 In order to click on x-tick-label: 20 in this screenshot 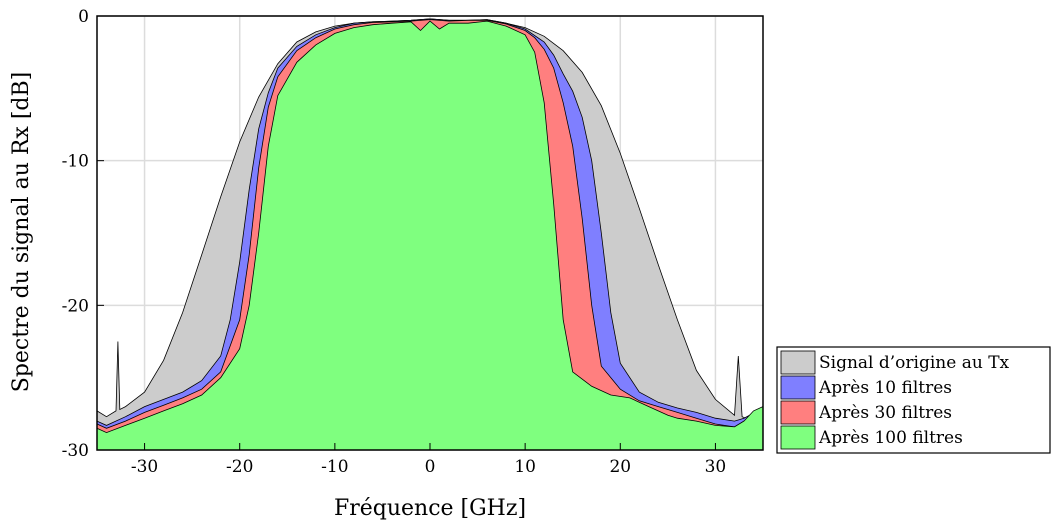, I will do `click(620, 467)`.